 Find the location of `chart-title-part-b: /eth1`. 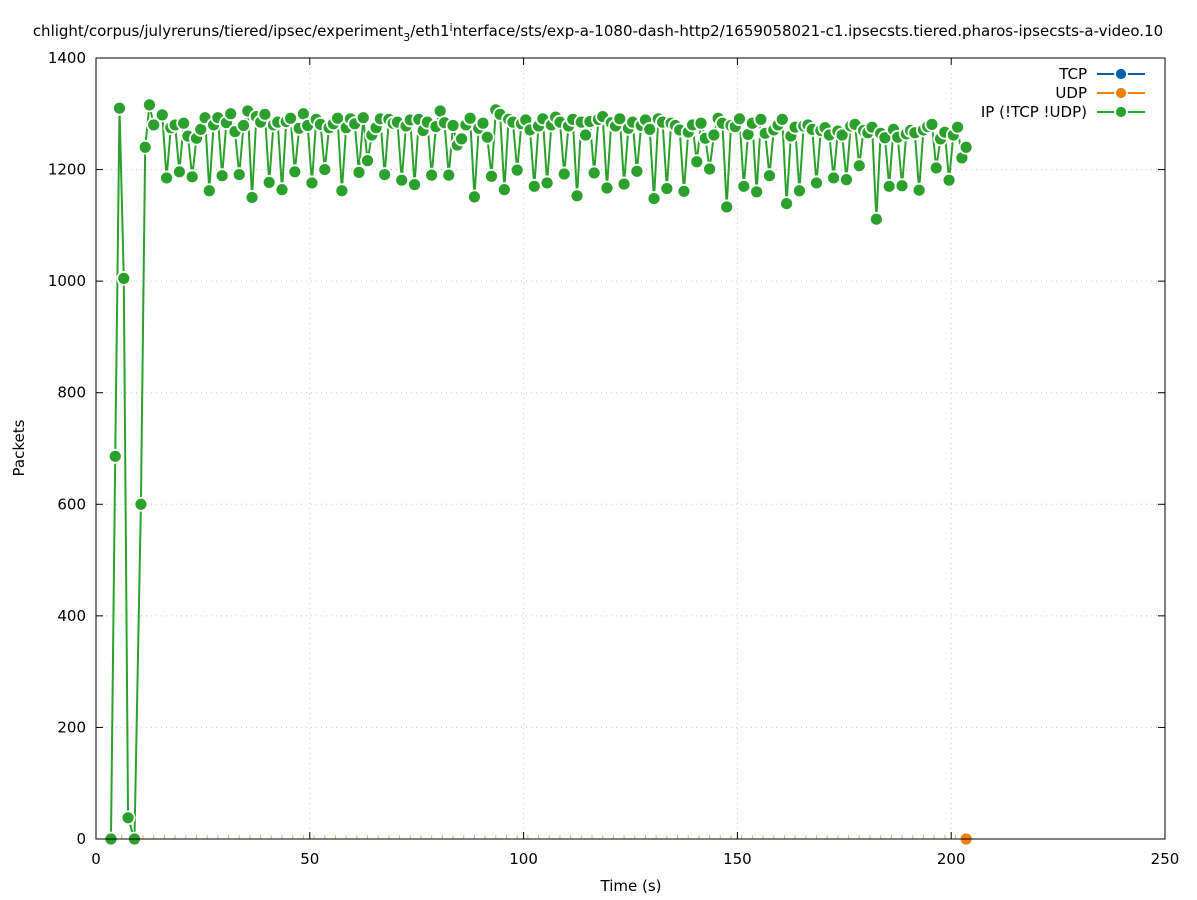

chart-title-part-b: /eth1 is located at coordinates (429, 31).